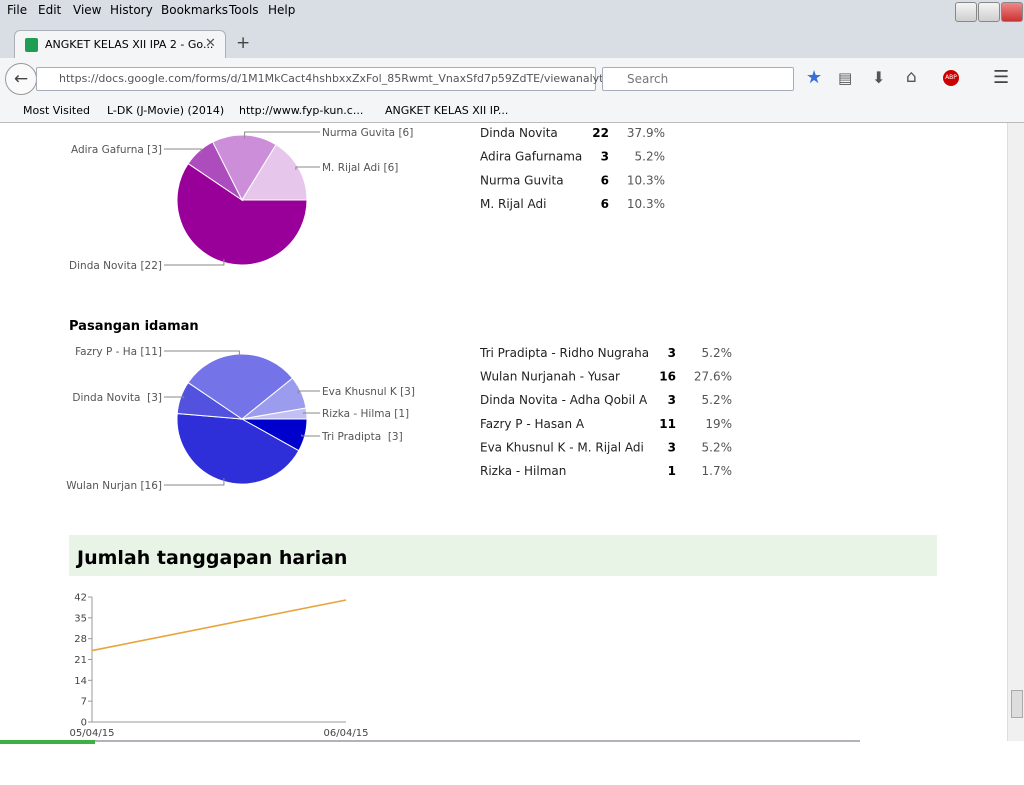 This screenshot has height=785, width=1024. Describe the element at coordinates (519, 133) in the screenshot. I see `row-name: Dinda Novita` at that location.